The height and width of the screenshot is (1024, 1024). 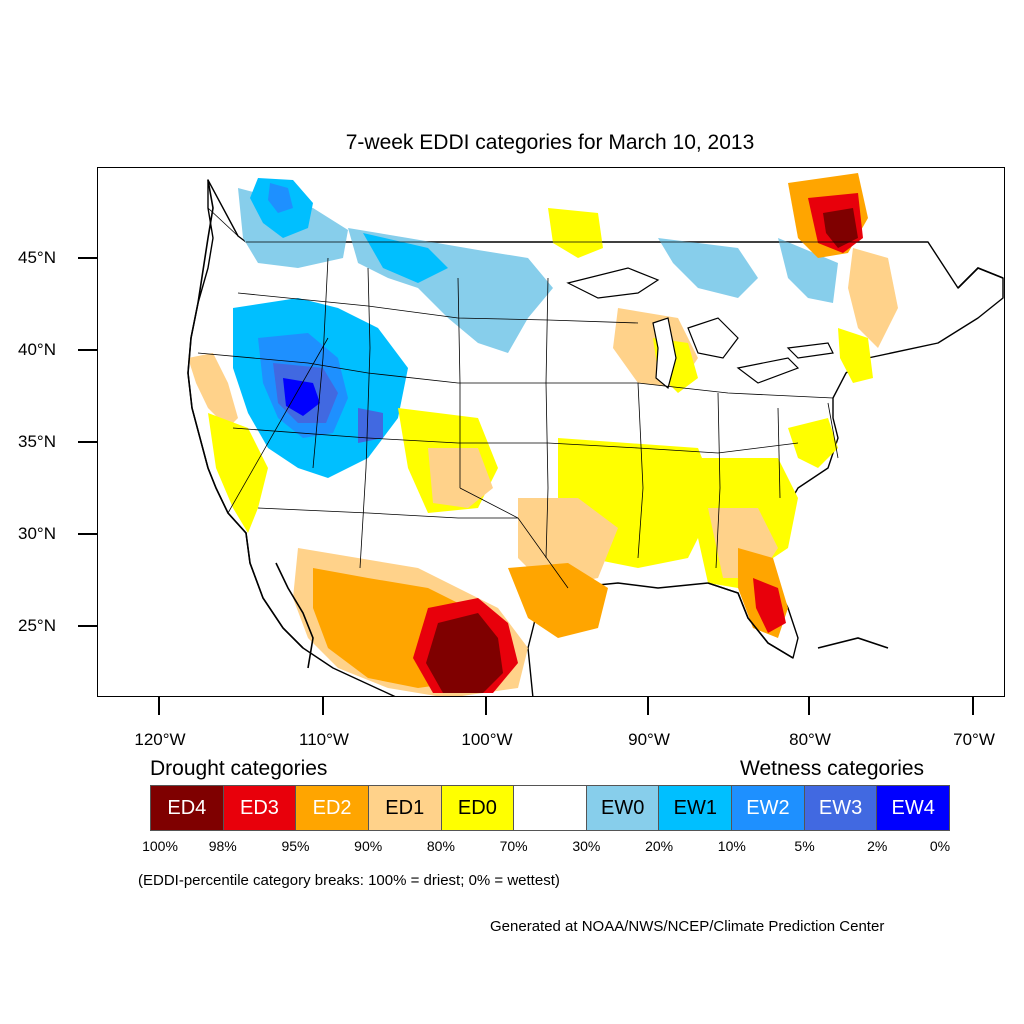 I want to click on lon-tick-label: 100°W, so click(x=487, y=739).